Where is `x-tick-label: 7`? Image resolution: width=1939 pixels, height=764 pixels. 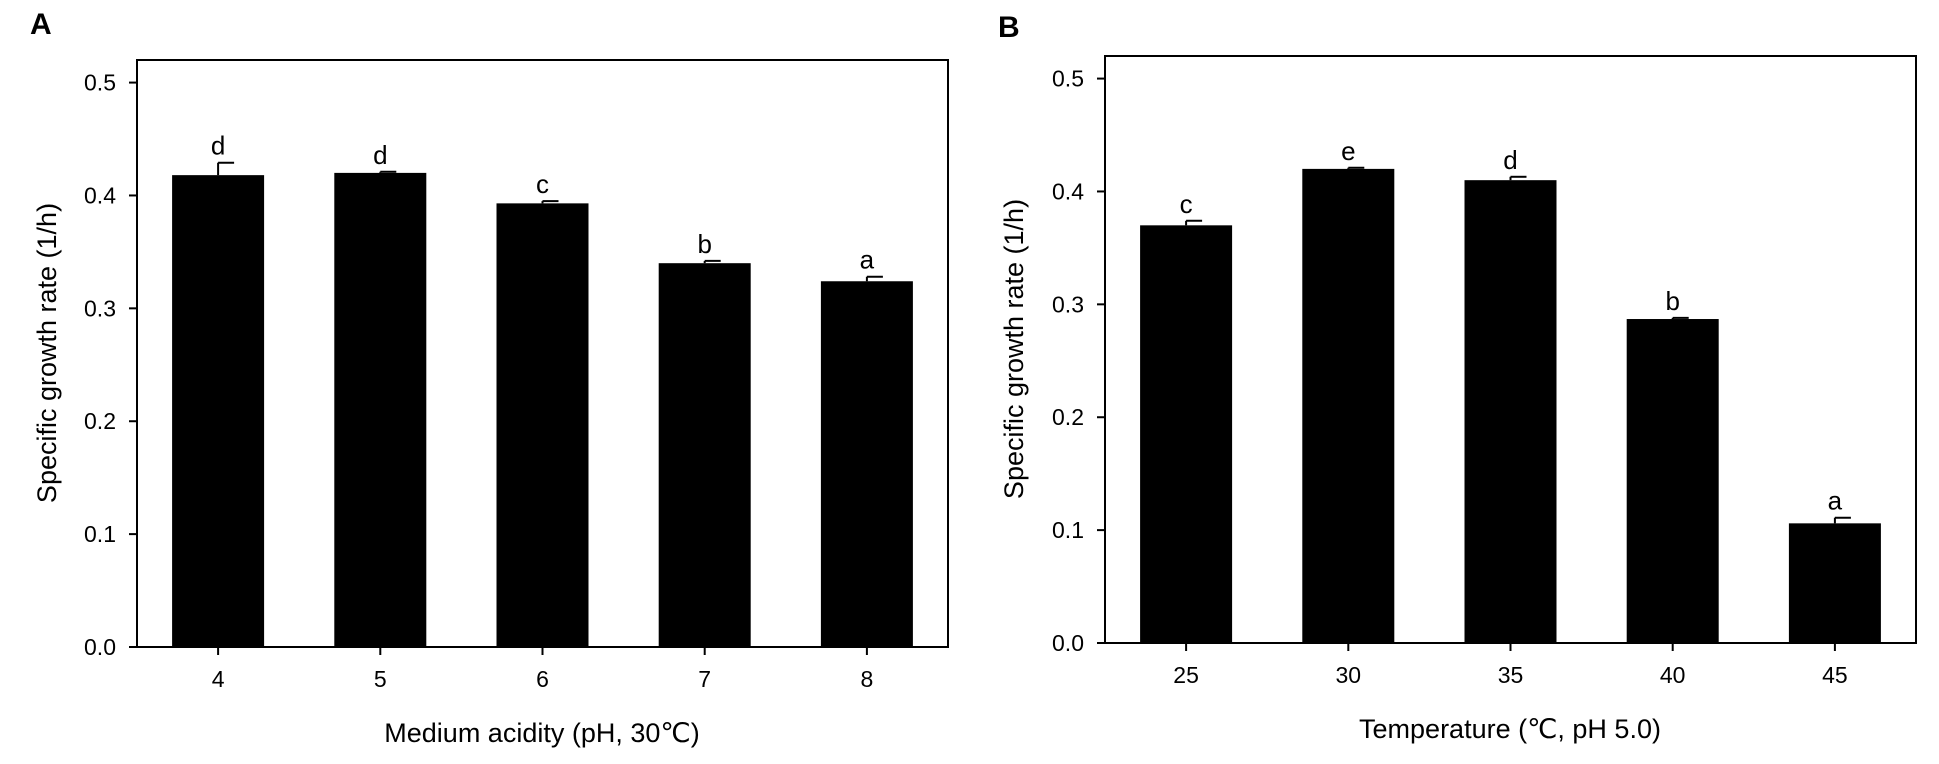
x-tick-label: 7 is located at coordinates (704, 679).